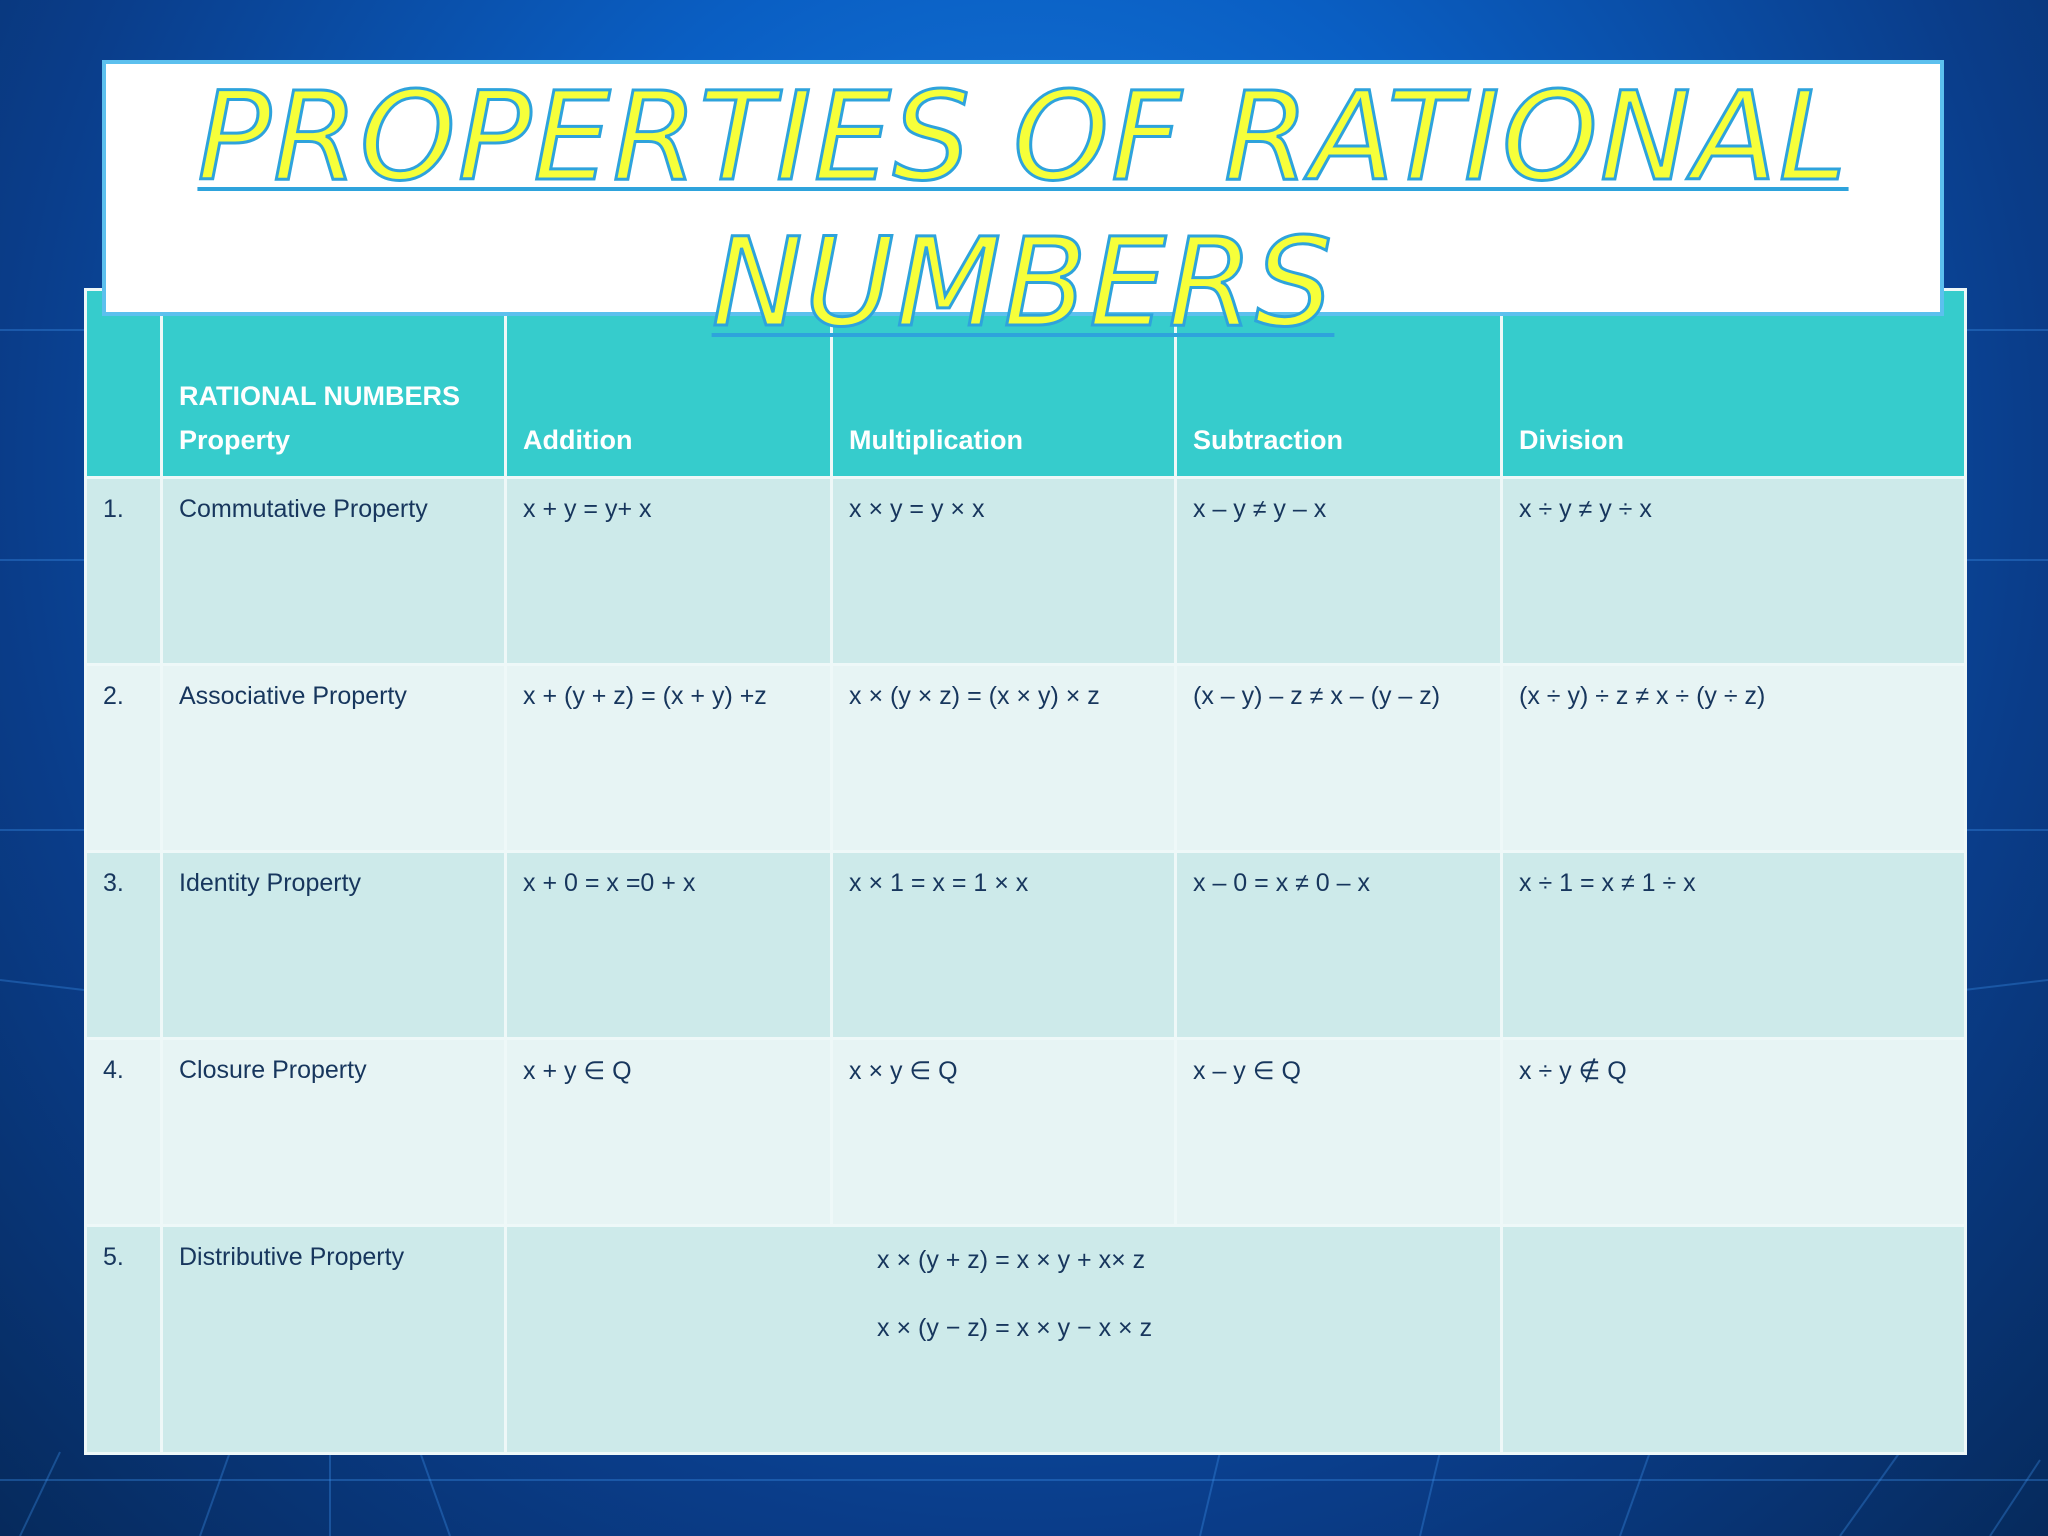 Image resolution: width=2048 pixels, height=1536 pixels. I want to click on subtraction-cell: x – y ∈ Q, so click(1338, 1132).